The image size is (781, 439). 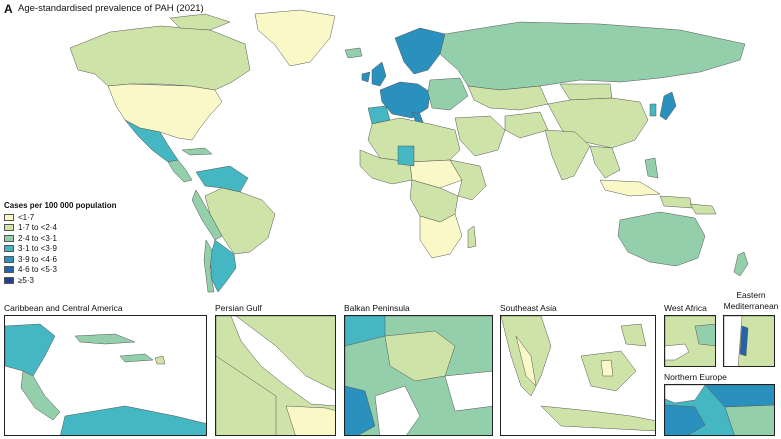 What do you see at coordinates (60, 280) in the screenshot?
I see `legend-item: ≥5·3` at bounding box center [60, 280].